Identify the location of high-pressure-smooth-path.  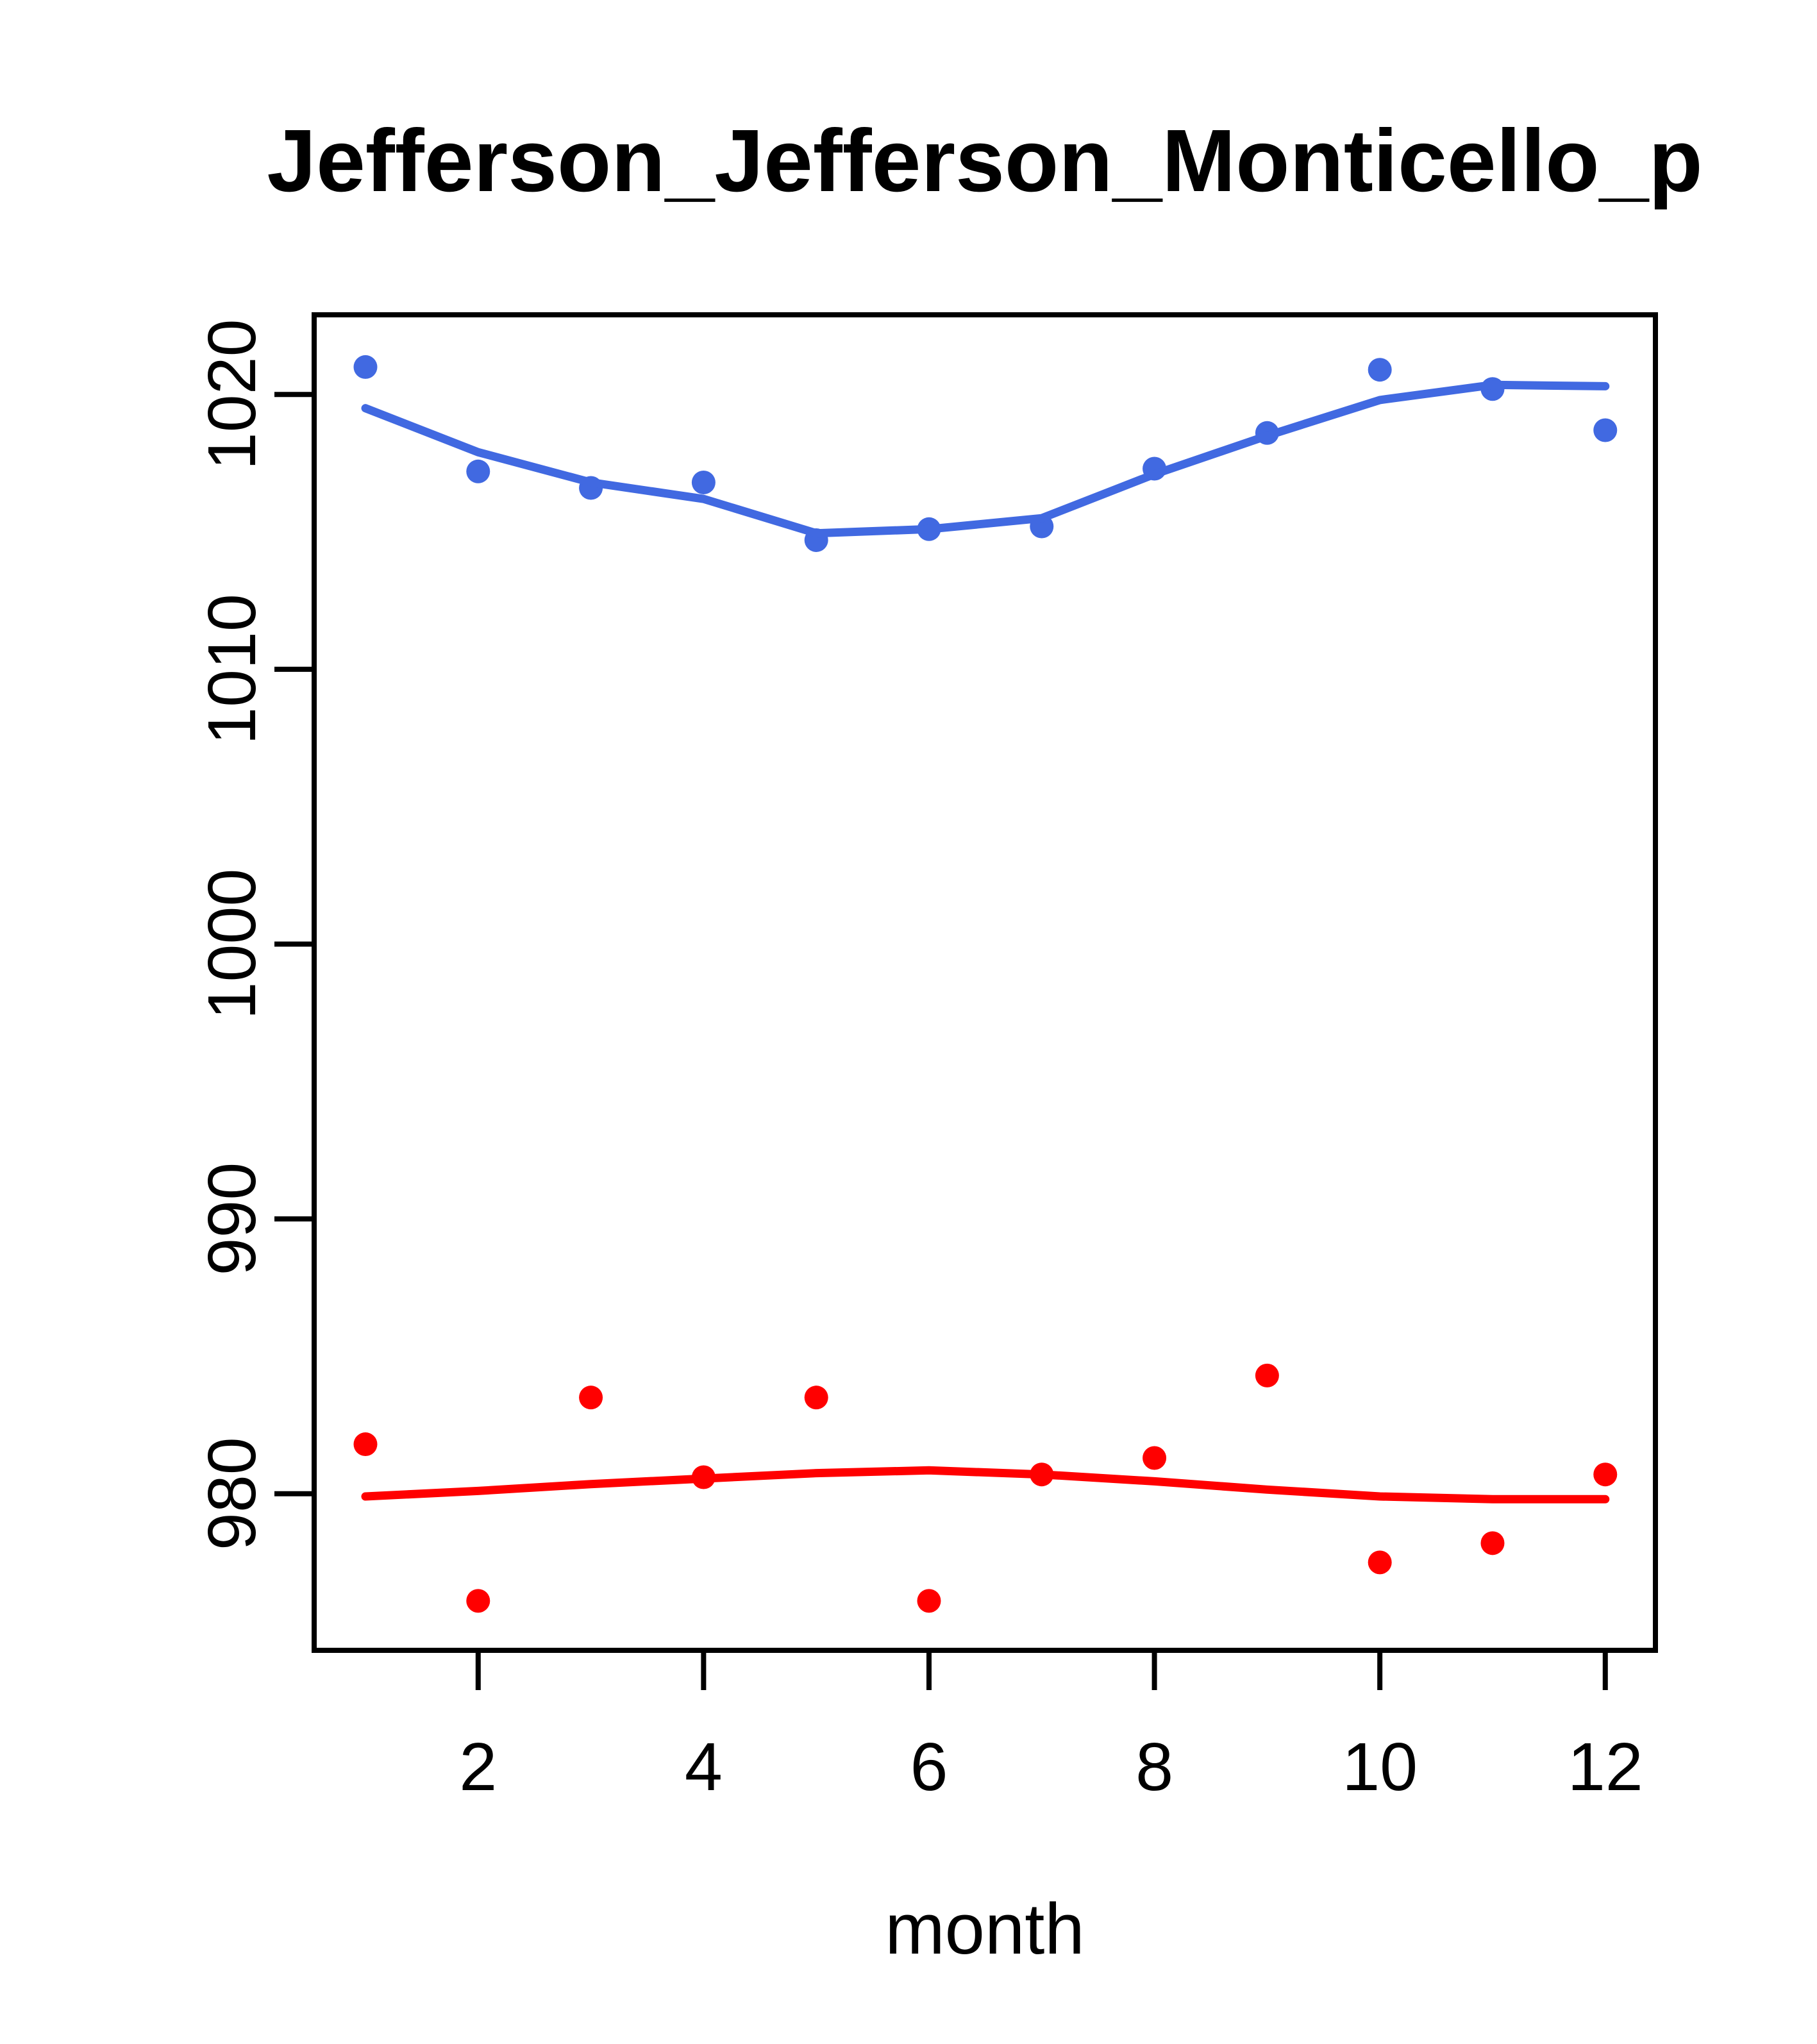
(986, 459).